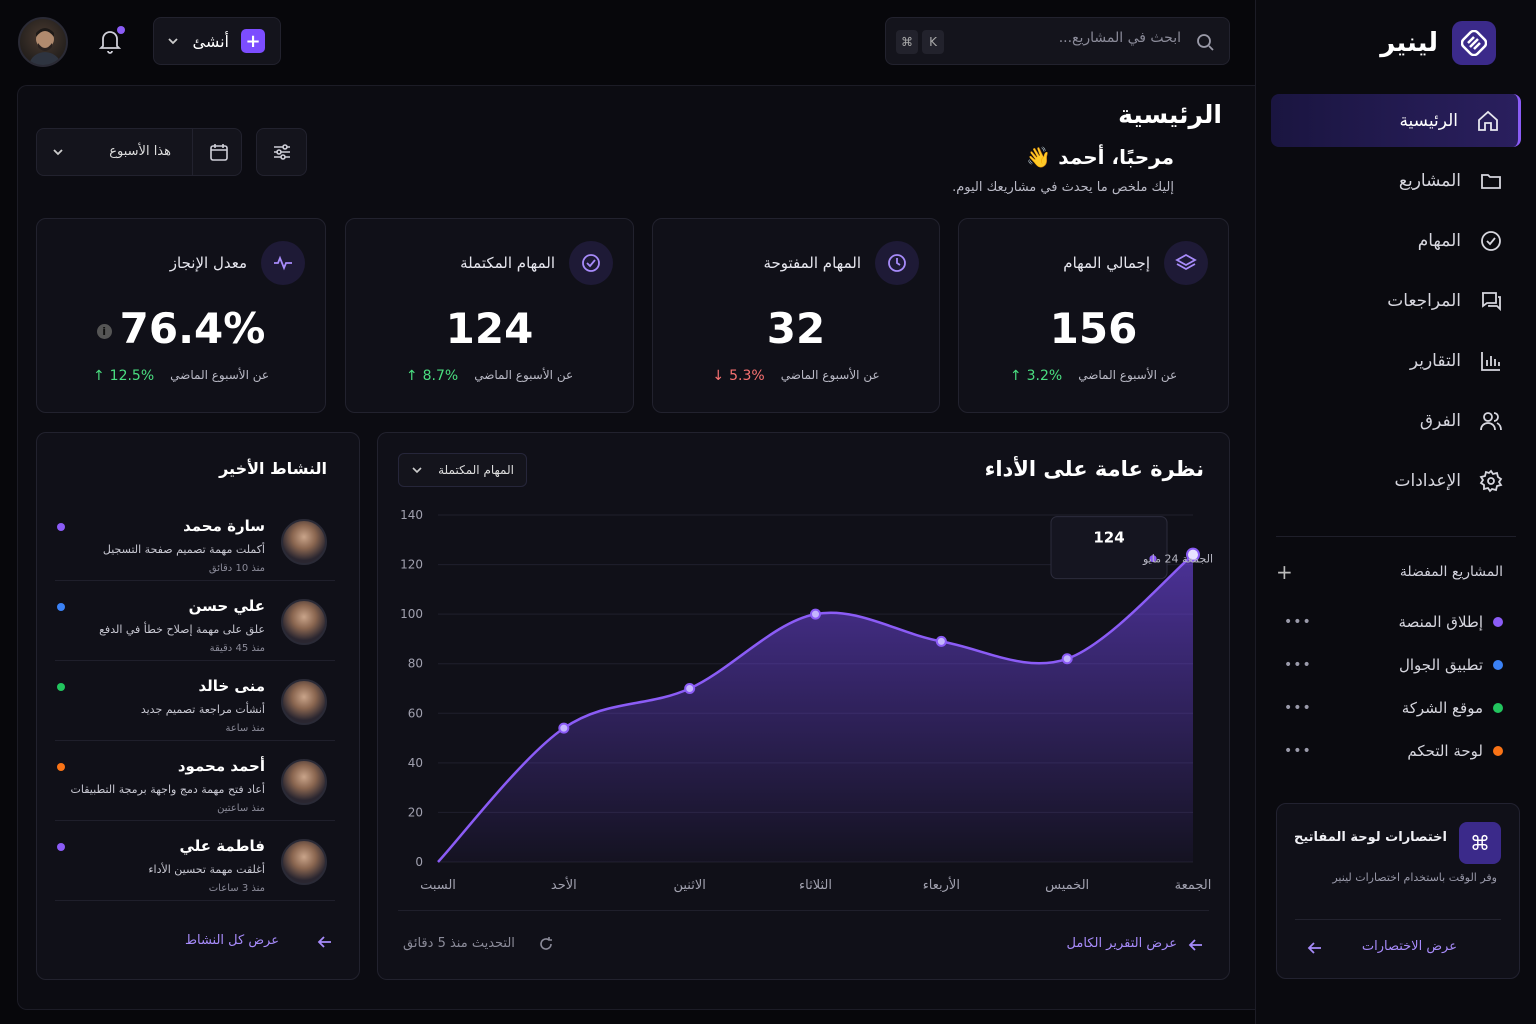 The image size is (1536, 1024). What do you see at coordinates (222, 846) in the screenshot?
I see `activity-user: فاطمة علي` at bounding box center [222, 846].